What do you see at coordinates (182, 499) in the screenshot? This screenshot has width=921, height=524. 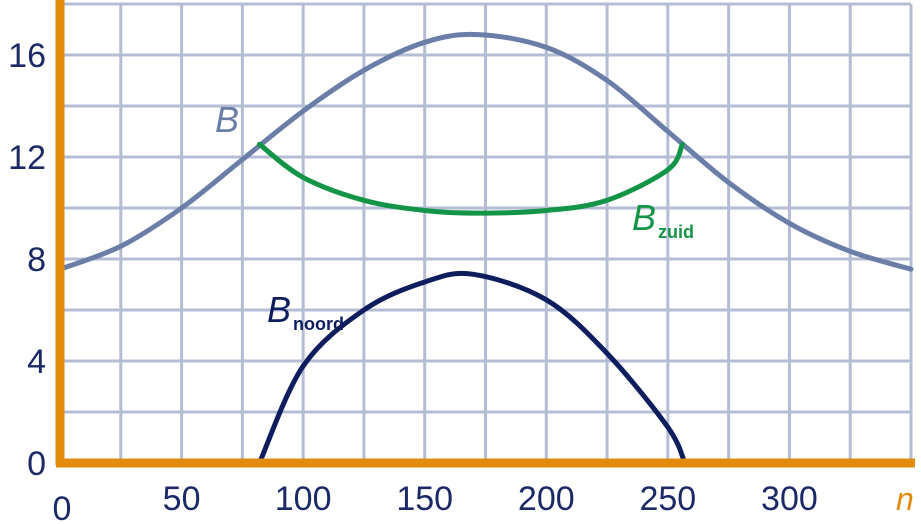 I see `x-tick-label: 50` at bounding box center [182, 499].